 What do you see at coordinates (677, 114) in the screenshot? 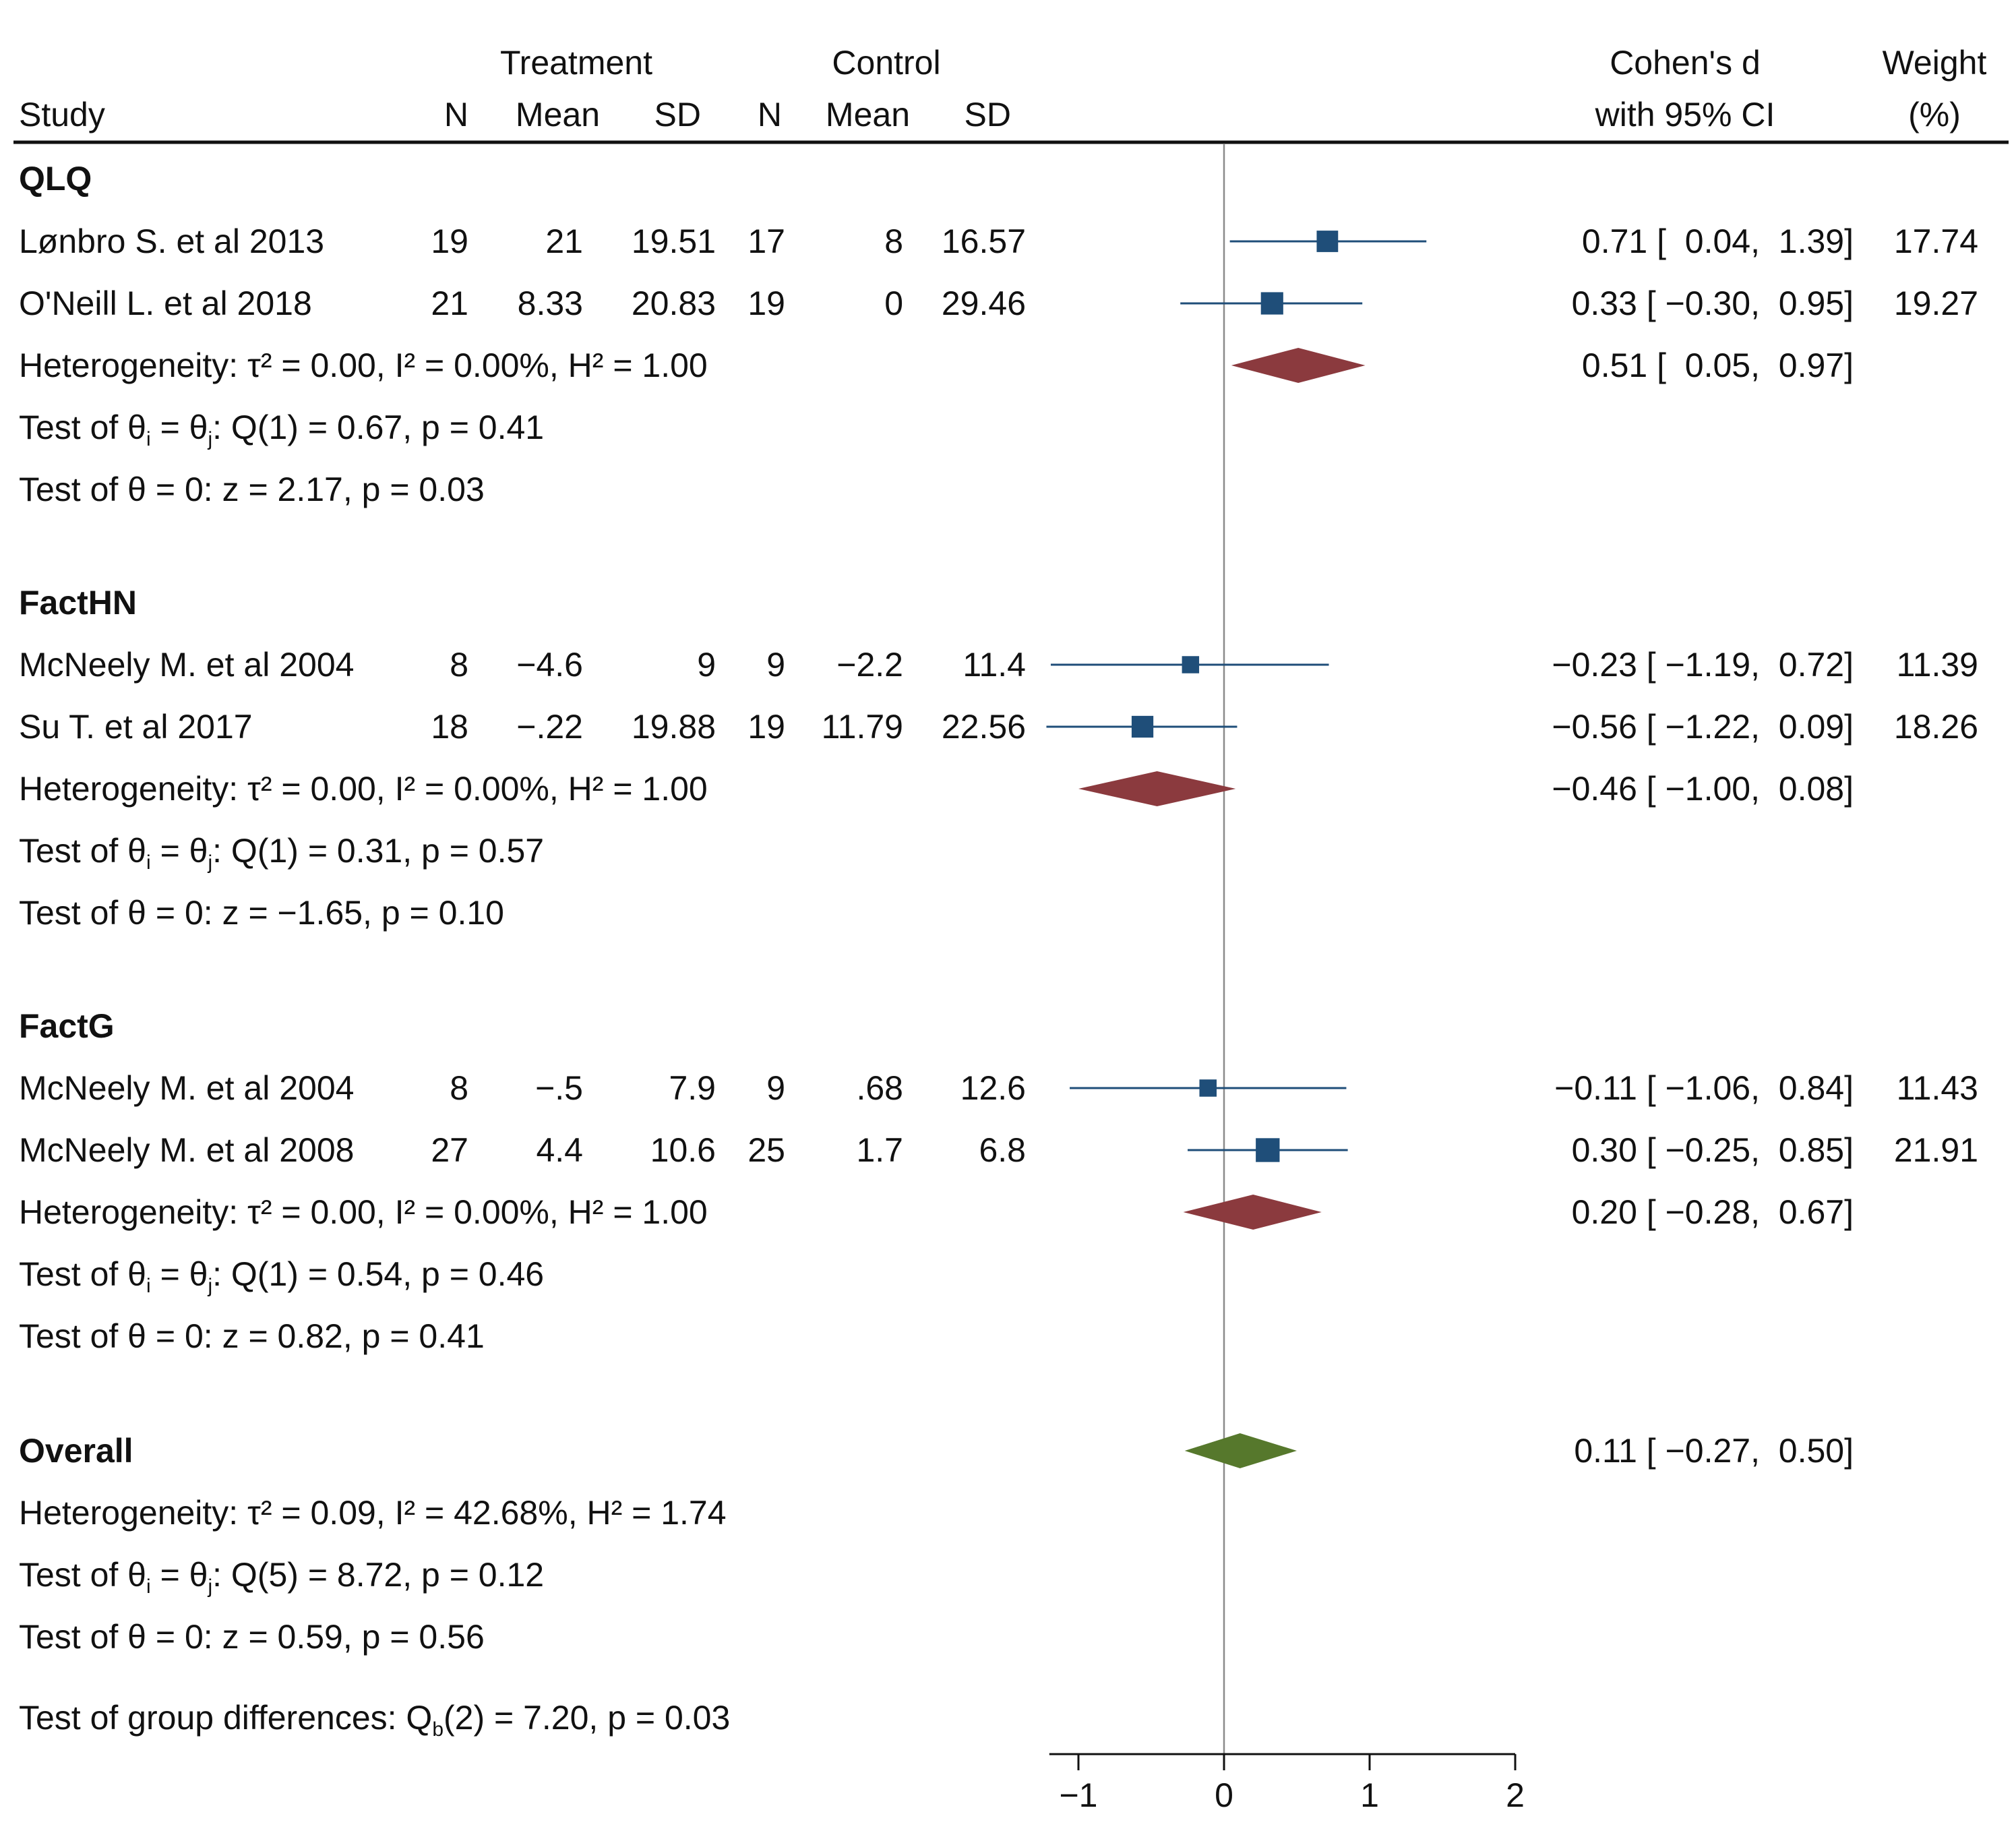
I see `treatment-sd-header: SD` at bounding box center [677, 114].